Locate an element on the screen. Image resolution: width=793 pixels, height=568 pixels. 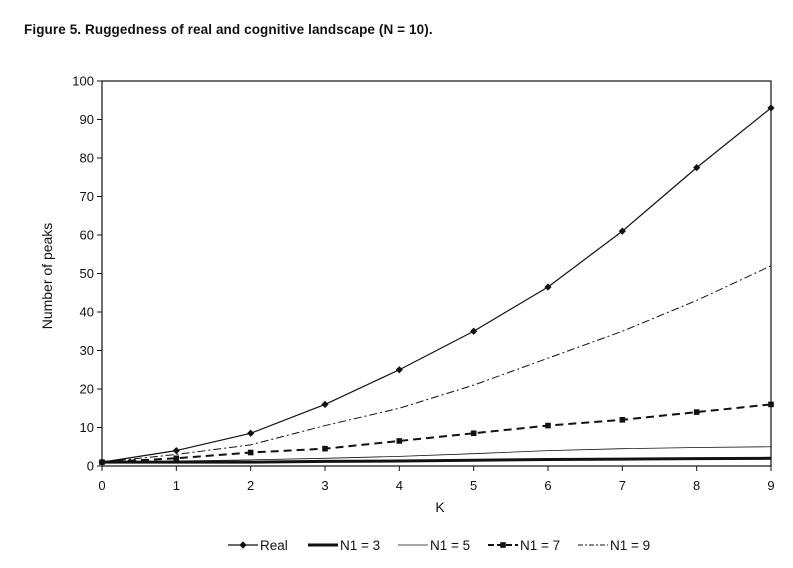
x-tick-label: 2 is located at coordinates (250, 485).